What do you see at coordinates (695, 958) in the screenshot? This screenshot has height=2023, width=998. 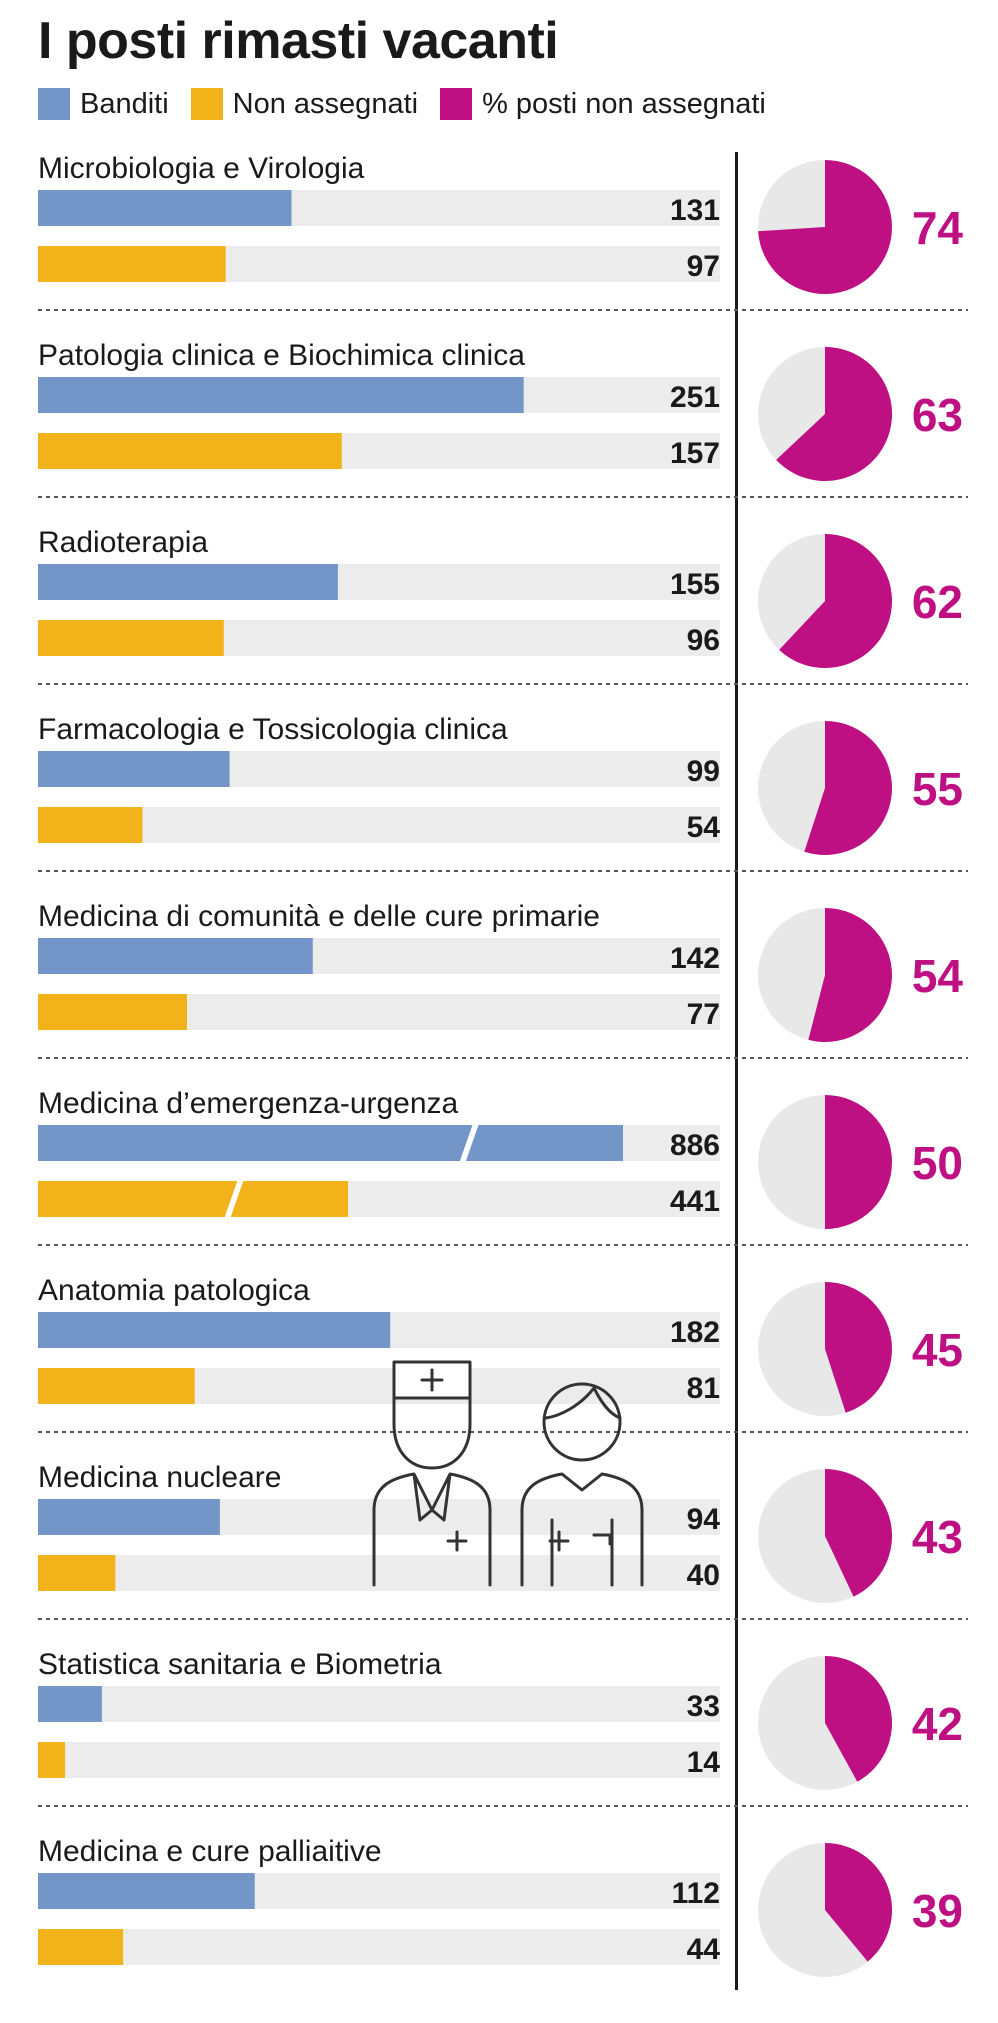 I see `value-label-banditi: 142` at bounding box center [695, 958].